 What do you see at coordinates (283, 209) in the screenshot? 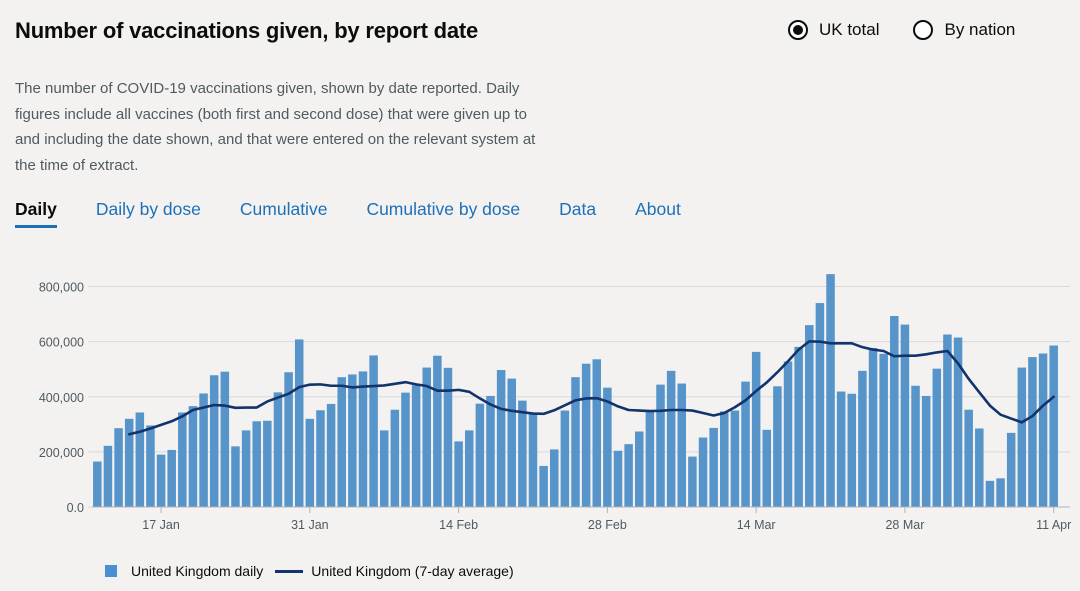
I see `tab-cumulative: Cumulative` at bounding box center [283, 209].